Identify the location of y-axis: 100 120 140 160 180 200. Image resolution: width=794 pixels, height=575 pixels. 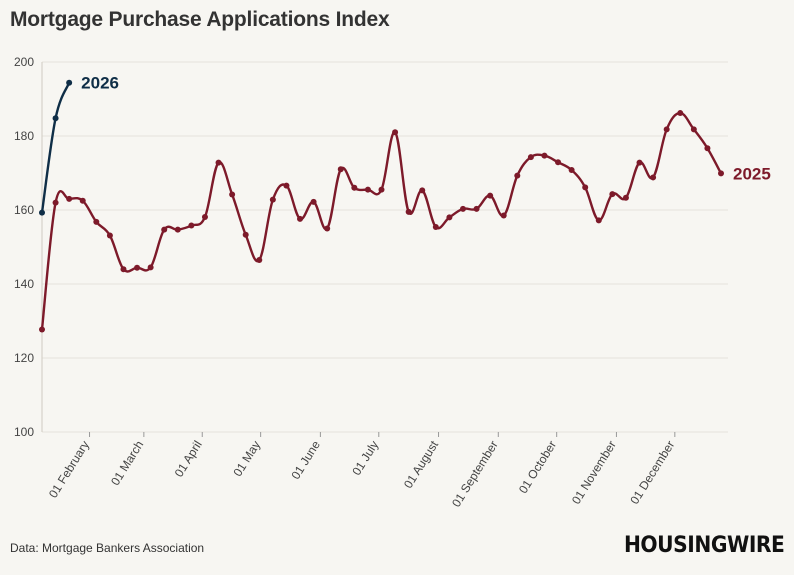
(28, 247).